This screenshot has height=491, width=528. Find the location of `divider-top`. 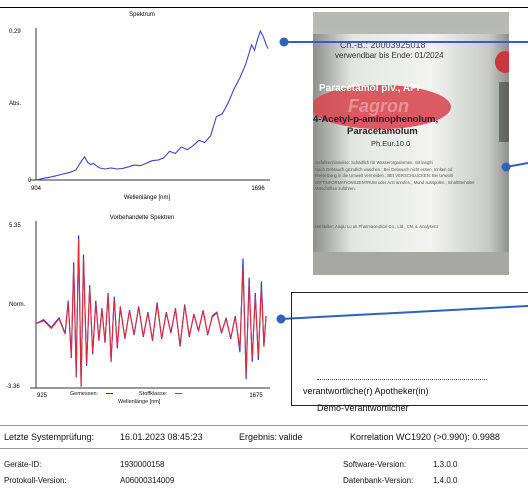

divider-top is located at coordinates (264, 425).